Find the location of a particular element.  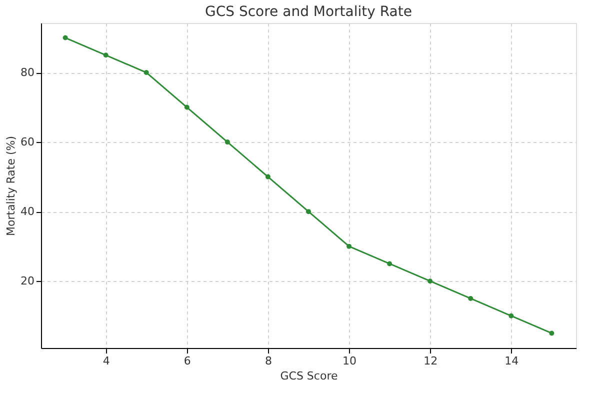

x-tick-label: 6 is located at coordinates (187, 361).